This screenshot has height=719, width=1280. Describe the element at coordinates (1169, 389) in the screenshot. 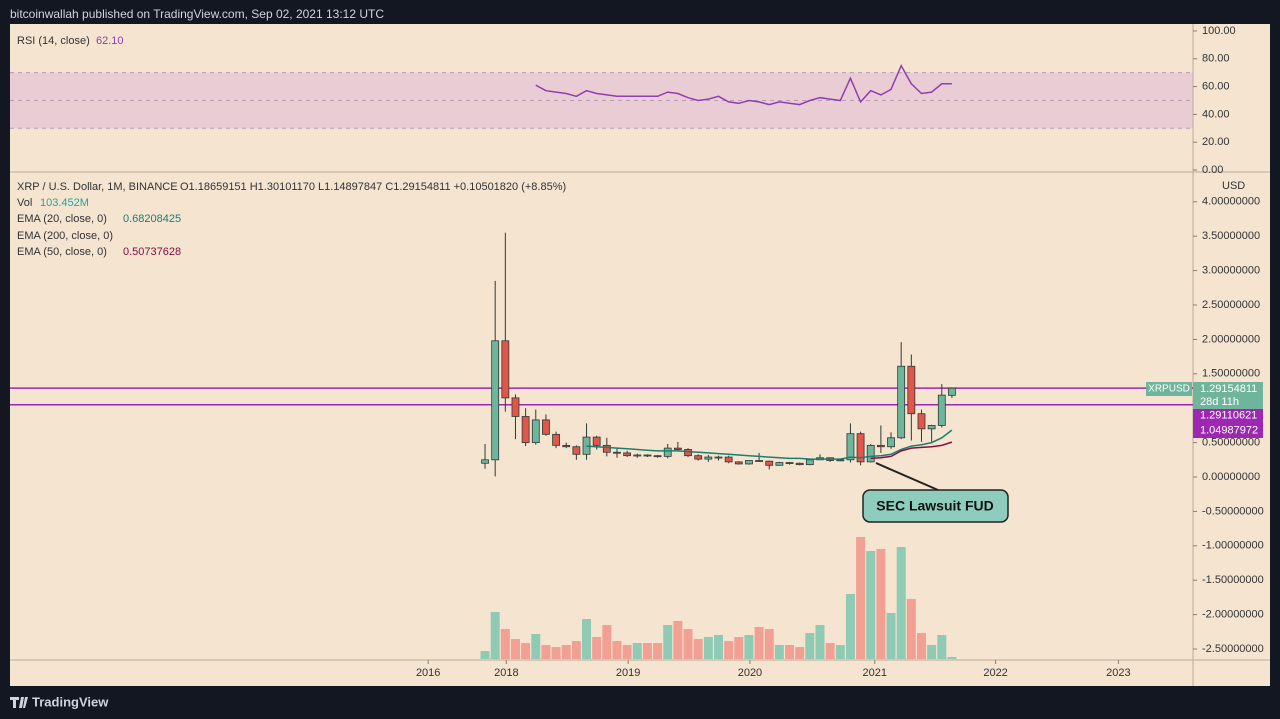

I see `symbol-label: XRPUSD` at that location.